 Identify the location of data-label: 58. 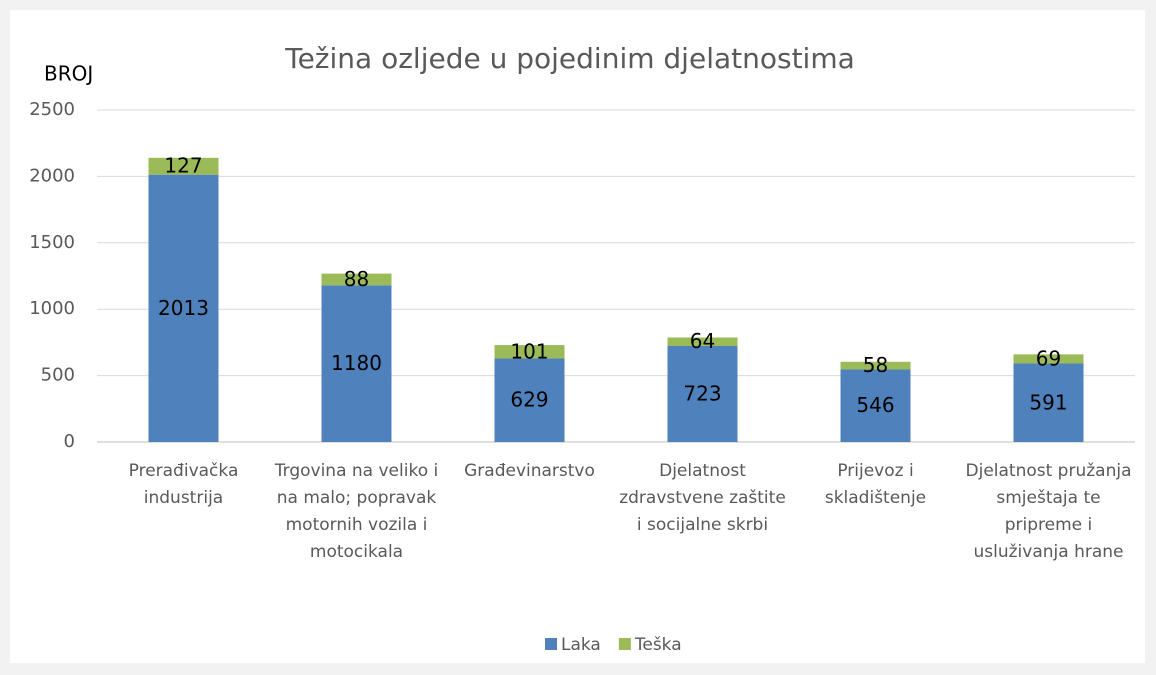
(875, 365).